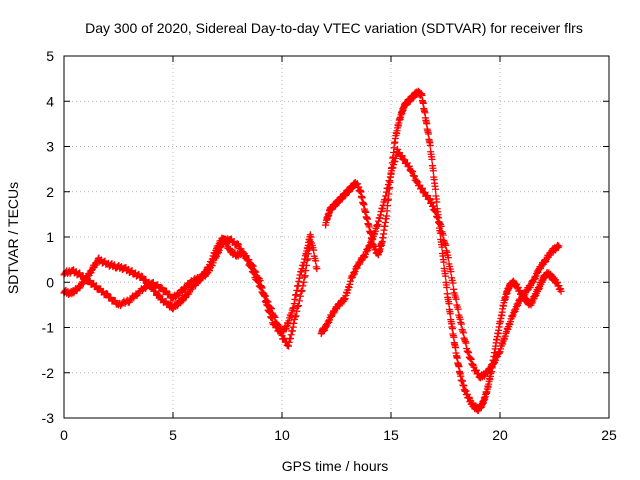 This screenshot has width=640, height=480. What do you see at coordinates (609, 435) in the screenshot?
I see `x-tick-label: 25` at bounding box center [609, 435].